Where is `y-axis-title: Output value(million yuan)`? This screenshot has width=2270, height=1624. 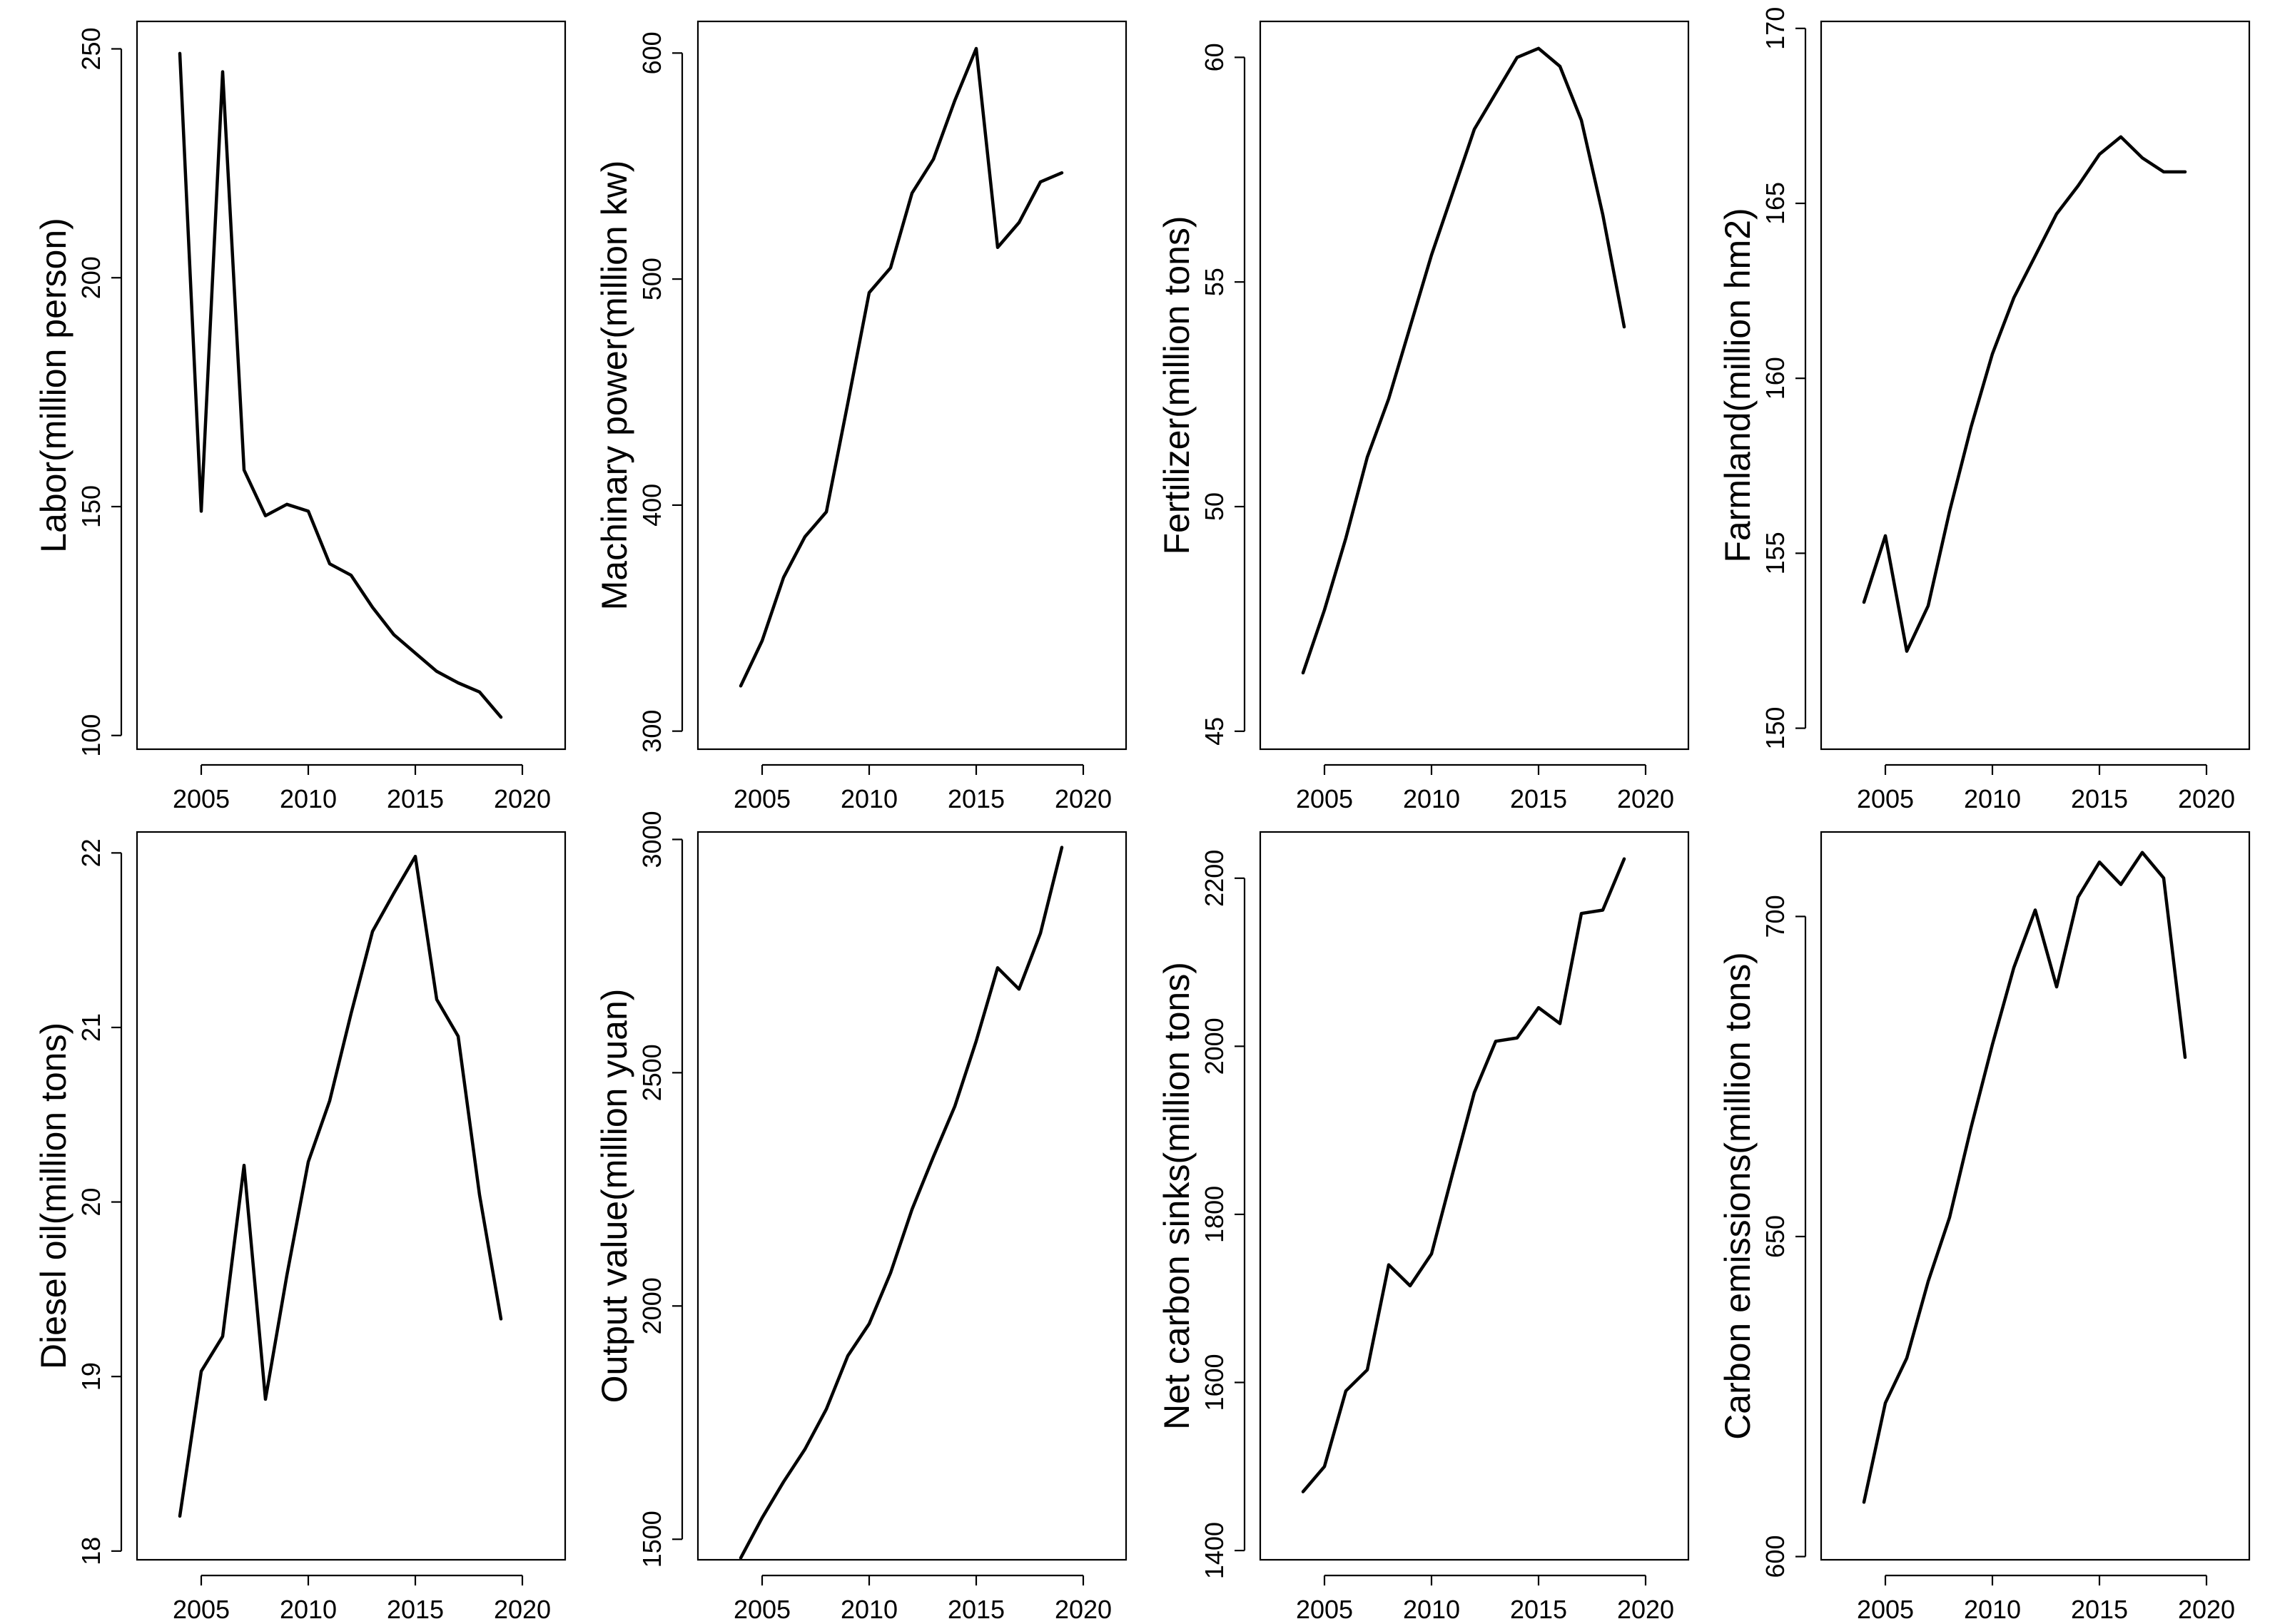
y-axis-title: Output value(million yuan) is located at coordinates (614, 1196).